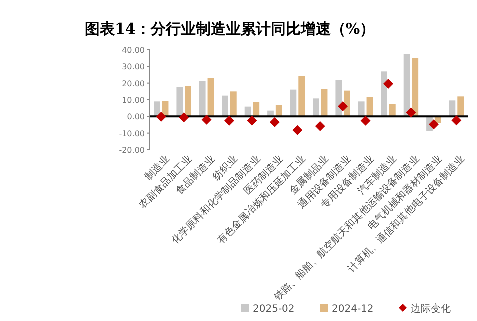  What do you see at coordinates (133, 67) in the screenshot?
I see `y-tick-label: 30.00` at bounding box center [133, 67].